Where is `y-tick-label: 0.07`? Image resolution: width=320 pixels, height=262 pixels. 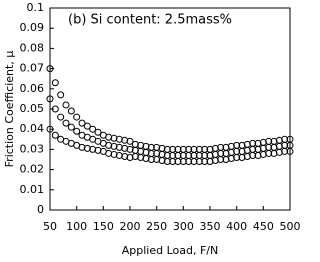
y-tick-label: 0.07 is located at coordinates (32, 68).